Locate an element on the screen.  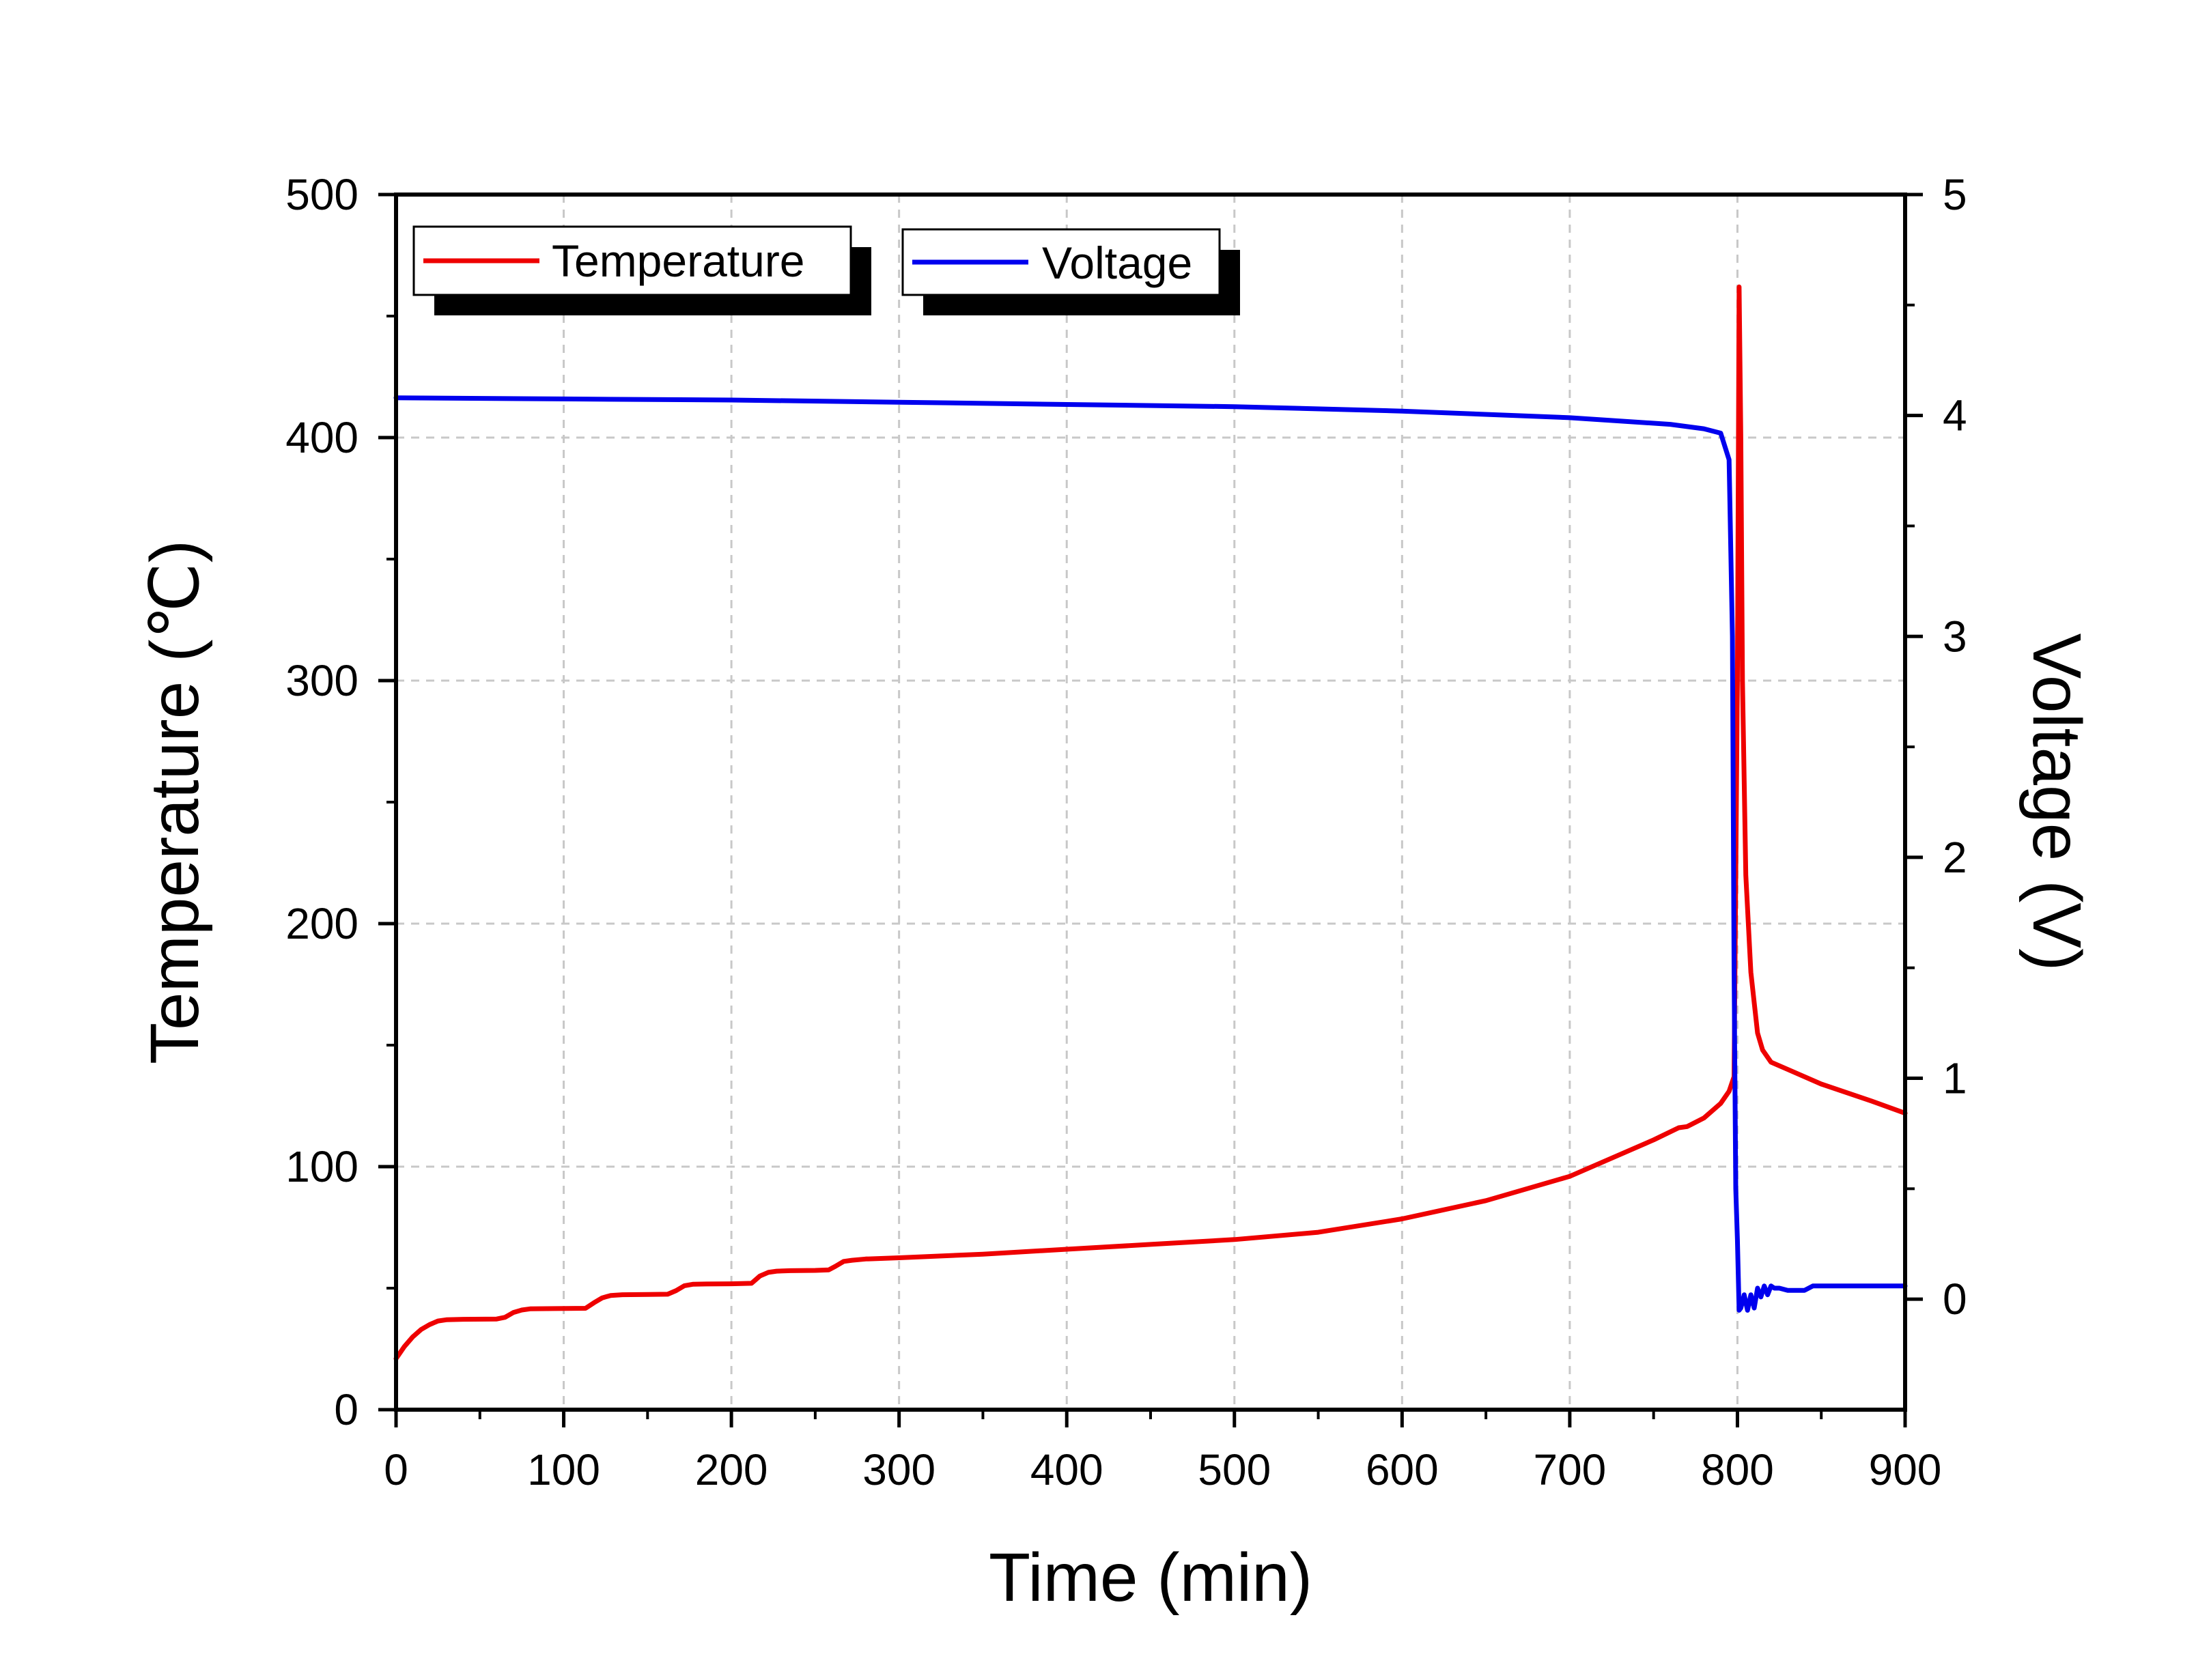
y-right-tick-label: 3 is located at coordinates (1955, 636).